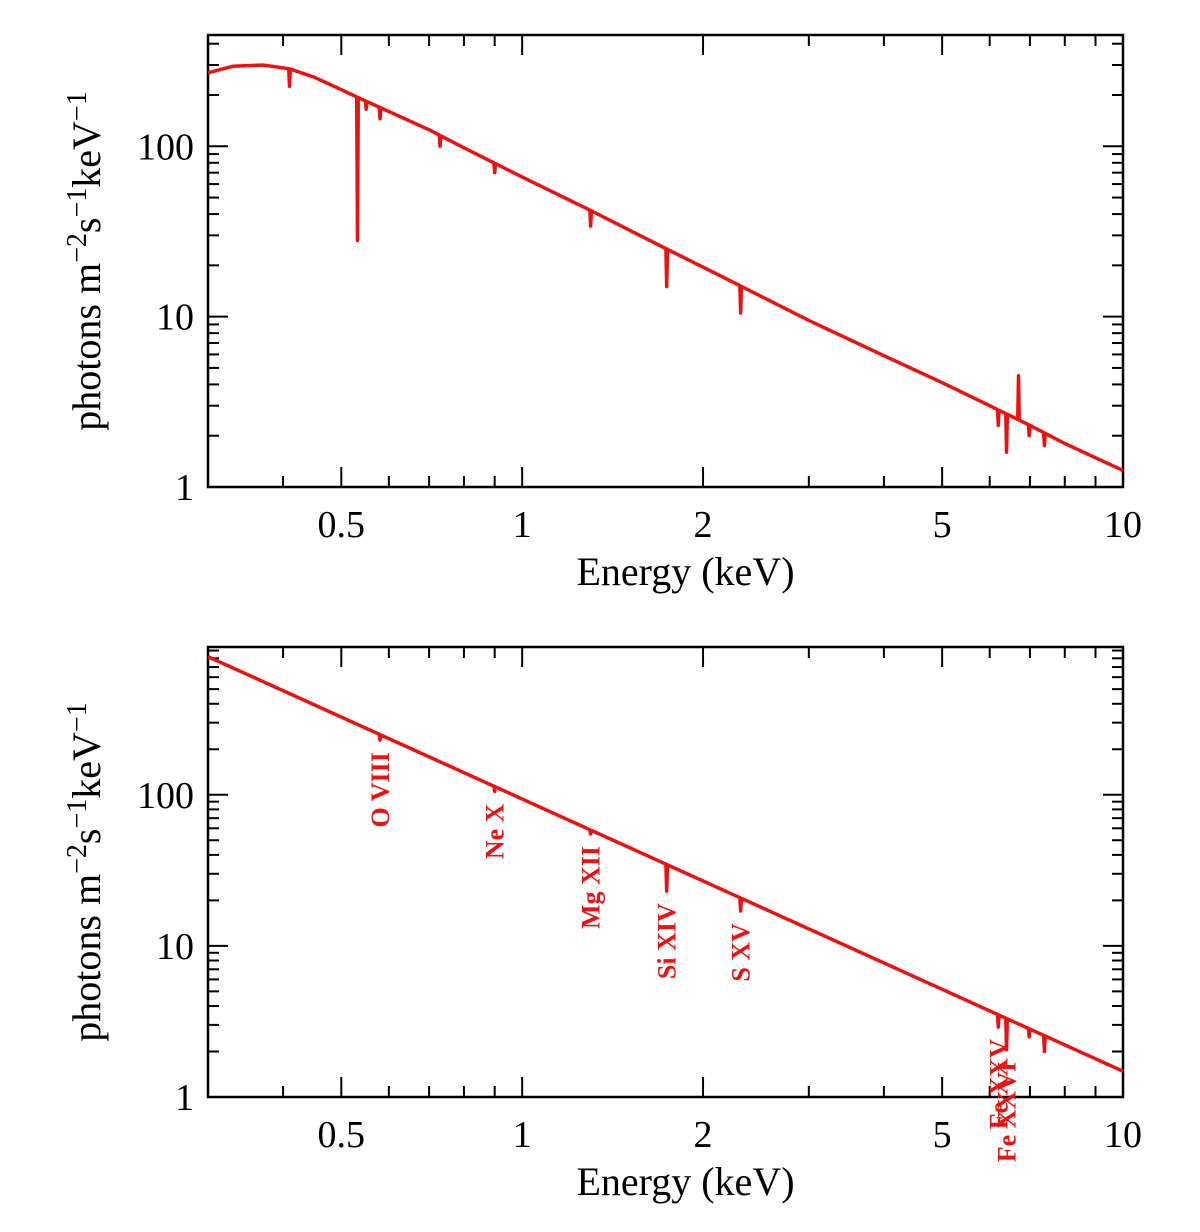 The width and height of the screenshot is (1200, 1232). I want to click on line-label: O VIII, so click(380, 789).